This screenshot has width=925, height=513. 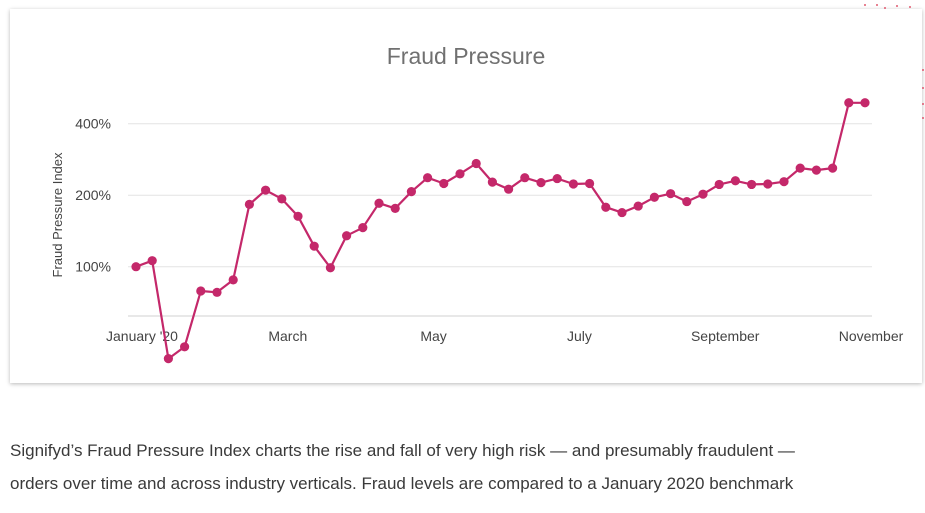 I want to click on y-tick-labels: 100% 200% 400%, so click(x=93, y=195).